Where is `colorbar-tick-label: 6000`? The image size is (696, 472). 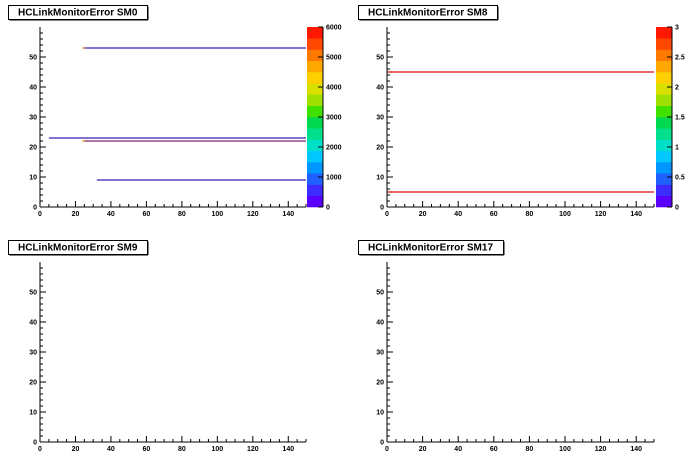 colorbar-tick-label: 6000 is located at coordinates (334, 28).